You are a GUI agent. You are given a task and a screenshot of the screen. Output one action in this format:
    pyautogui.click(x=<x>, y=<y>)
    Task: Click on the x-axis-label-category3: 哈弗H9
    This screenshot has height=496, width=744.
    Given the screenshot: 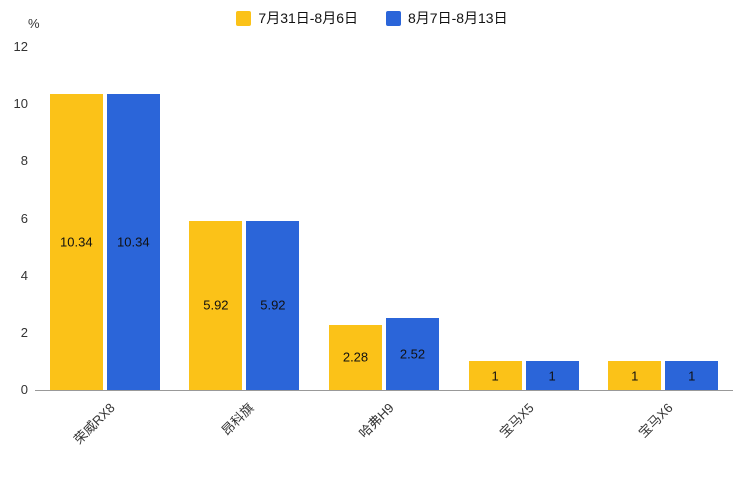 What is the action you would take?
    pyautogui.click(x=376, y=420)
    